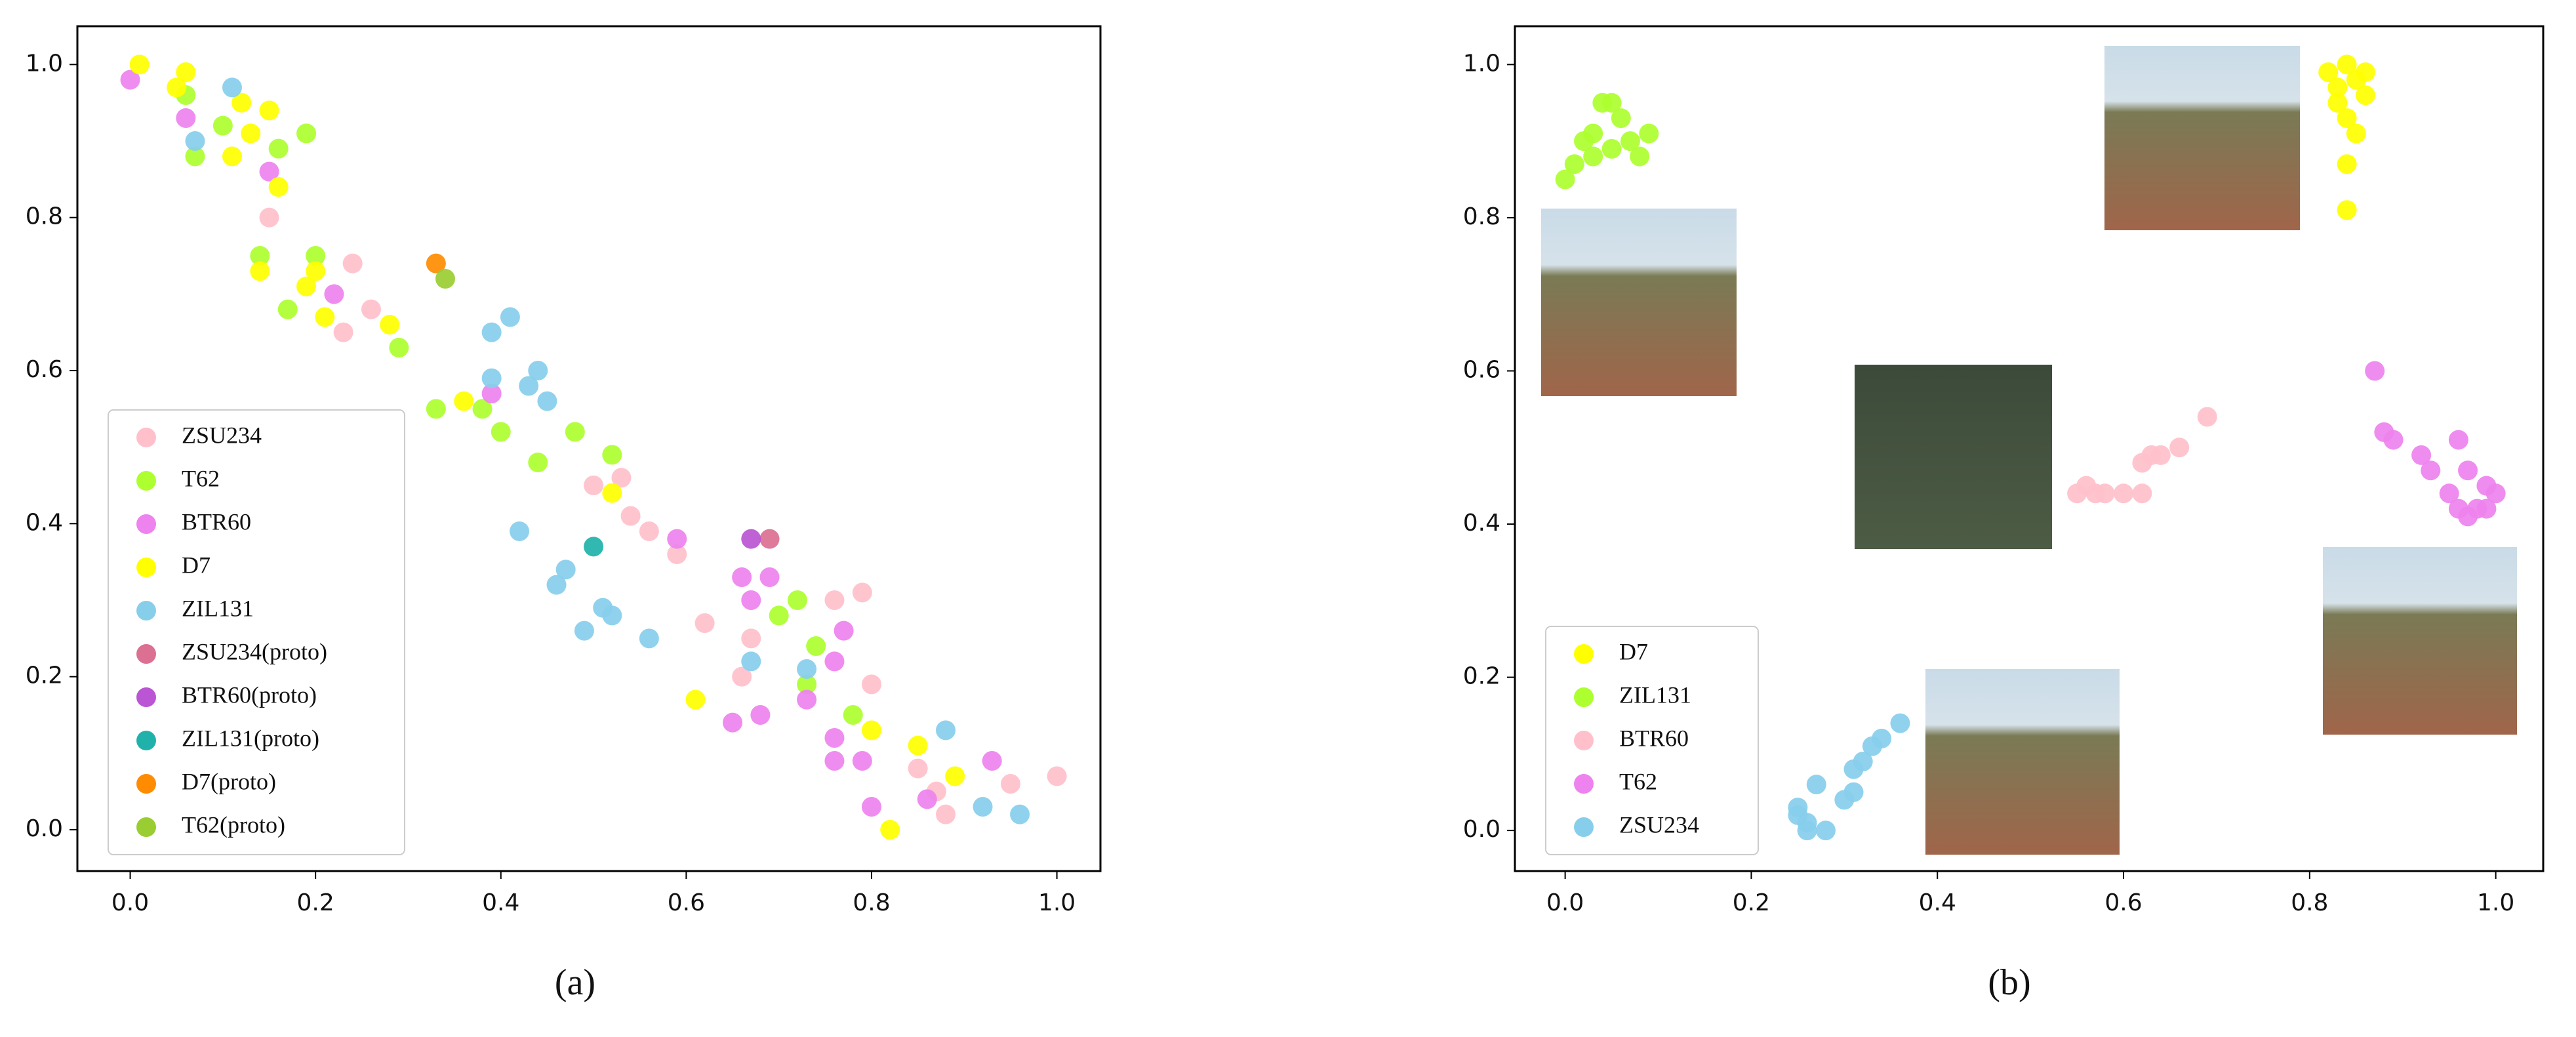 This screenshot has width=2576, height=1037. I want to click on x-tick-label: 0.2, so click(315, 902).